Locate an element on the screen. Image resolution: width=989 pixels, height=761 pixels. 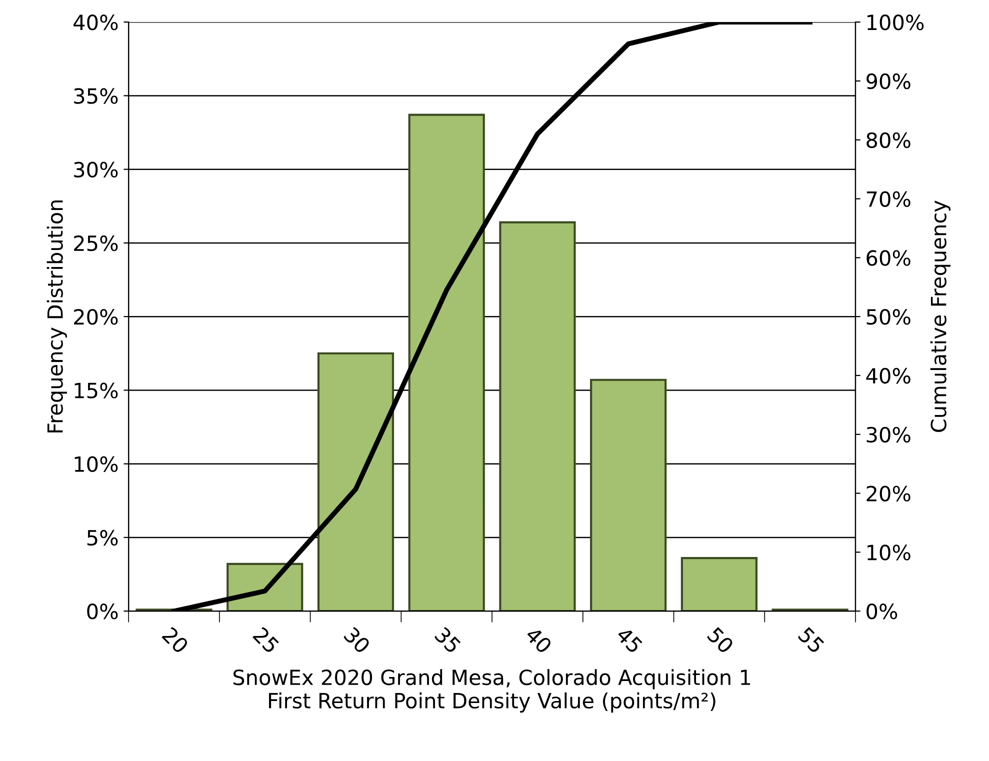
x-tick-label: 45 is located at coordinates (629, 640).